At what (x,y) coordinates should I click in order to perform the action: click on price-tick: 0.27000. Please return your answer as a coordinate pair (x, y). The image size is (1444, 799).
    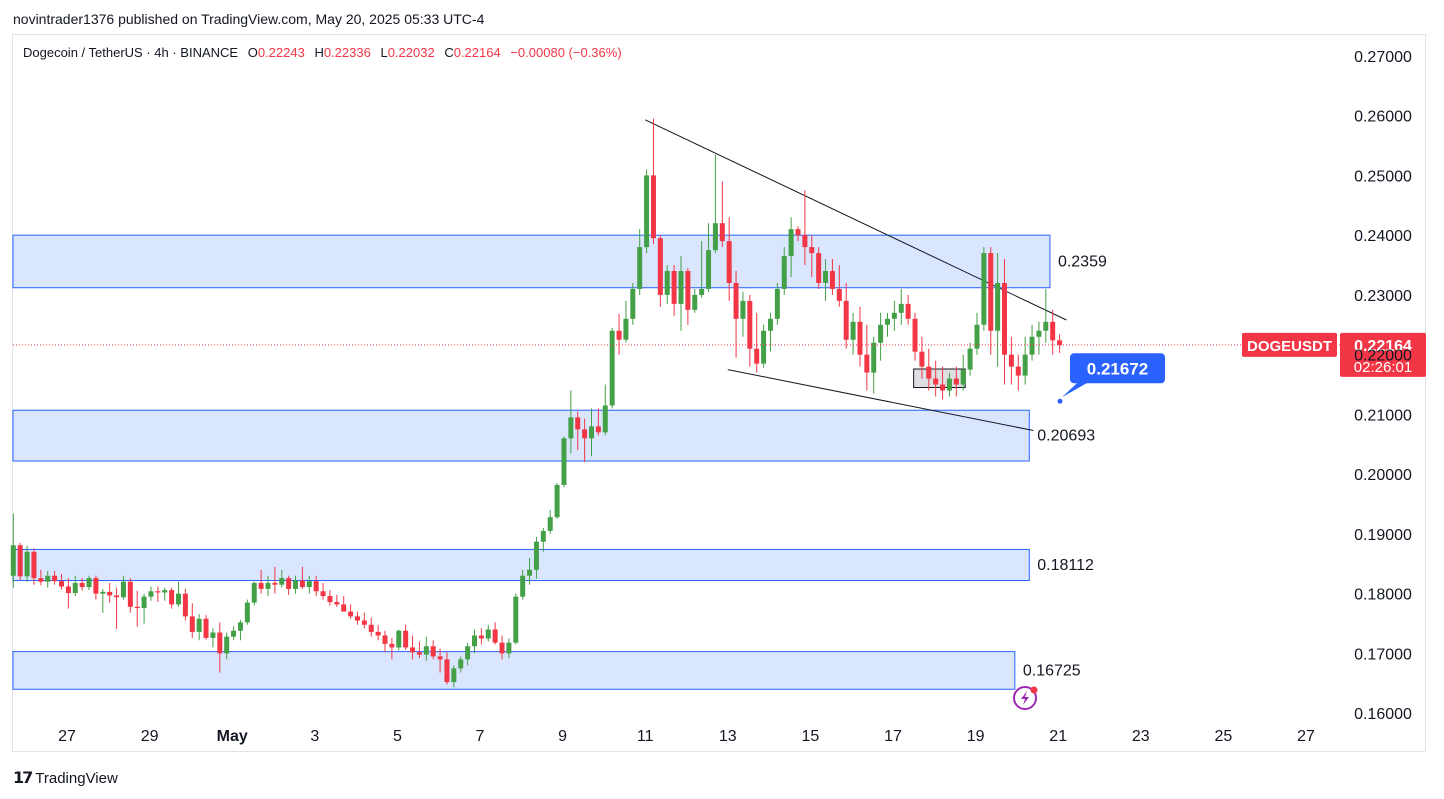
    Looking at the image, I should click on (1383, 57).